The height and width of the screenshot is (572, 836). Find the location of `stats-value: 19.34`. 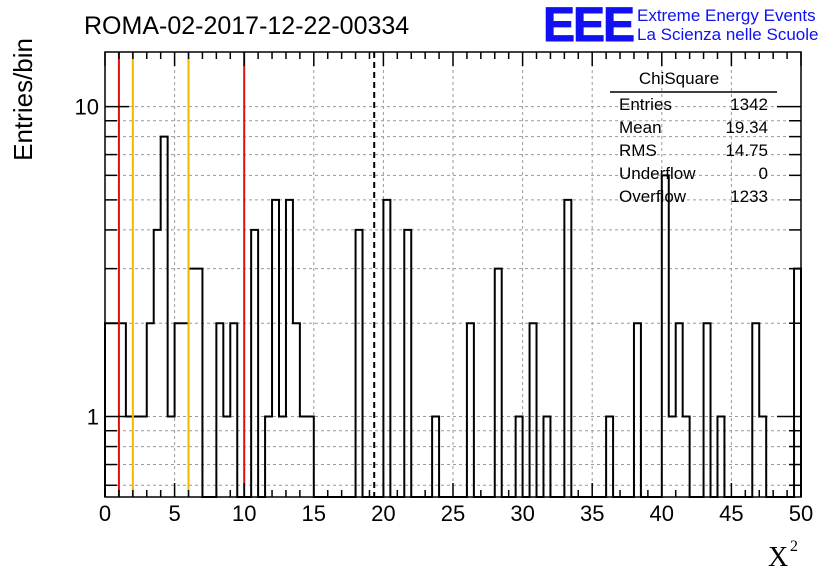

stats-value: 19.34 is located at coordinates (746, 127).